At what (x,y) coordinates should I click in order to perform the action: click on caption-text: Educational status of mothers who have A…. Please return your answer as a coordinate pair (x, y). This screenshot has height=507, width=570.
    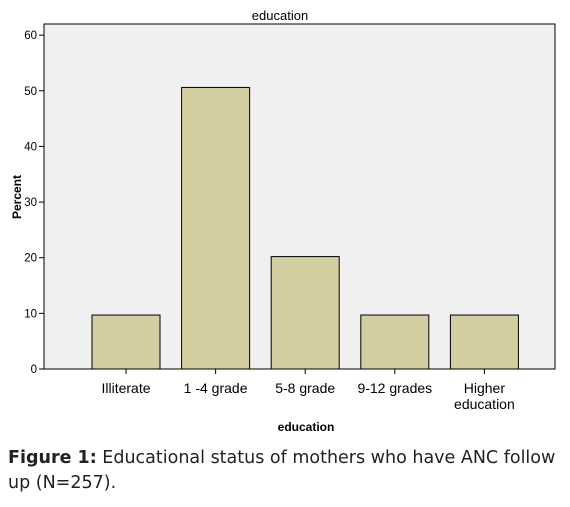
    Looking at the image, I should click on (282, 470).